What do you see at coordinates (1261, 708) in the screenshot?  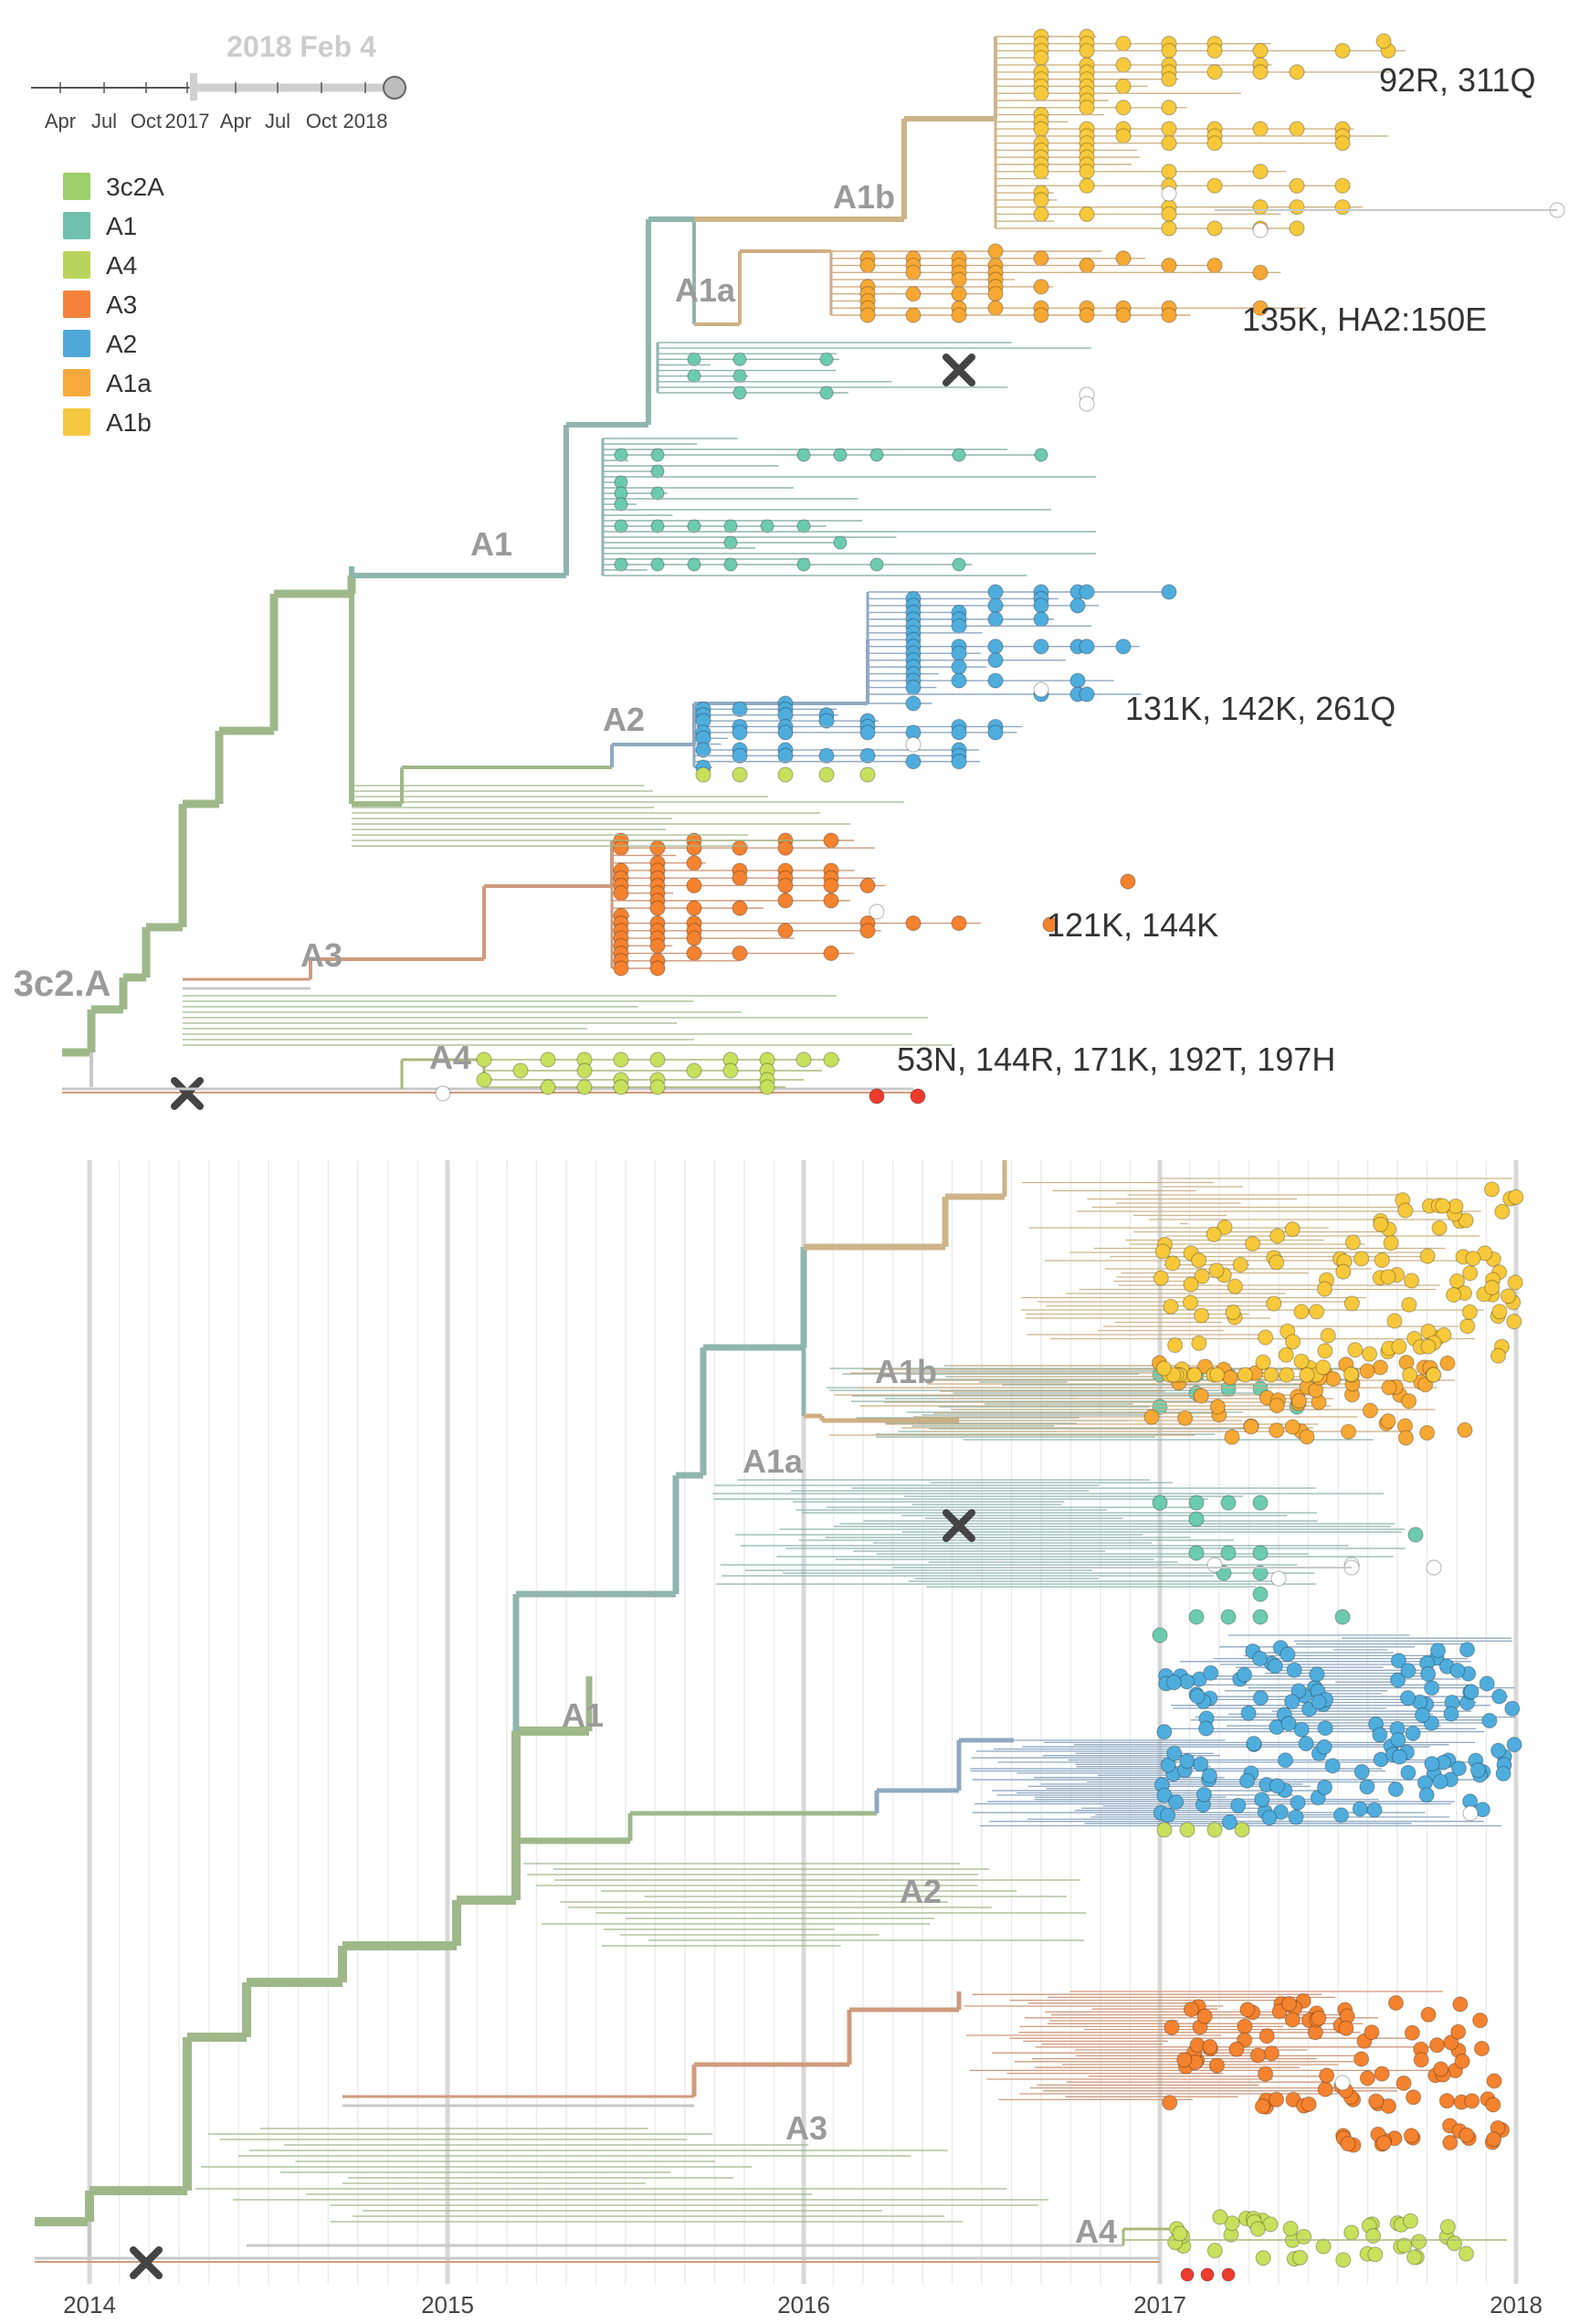 I see `mutation-label: 131K, 142K, 261Q` at bounding box center [1261, 708].